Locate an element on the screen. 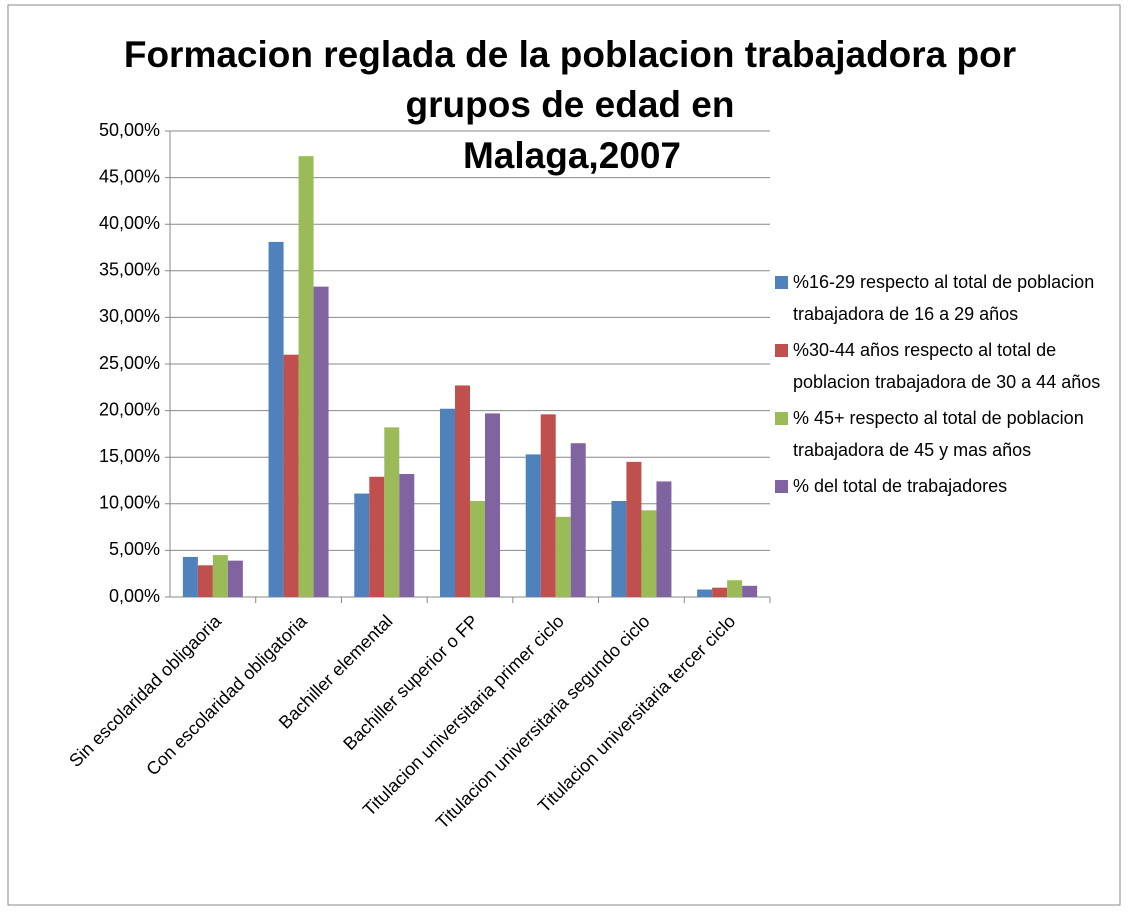 This screenshot has width=1128, height=913. chart-title: Malaga,2007 is located at coordinates (572, 155).